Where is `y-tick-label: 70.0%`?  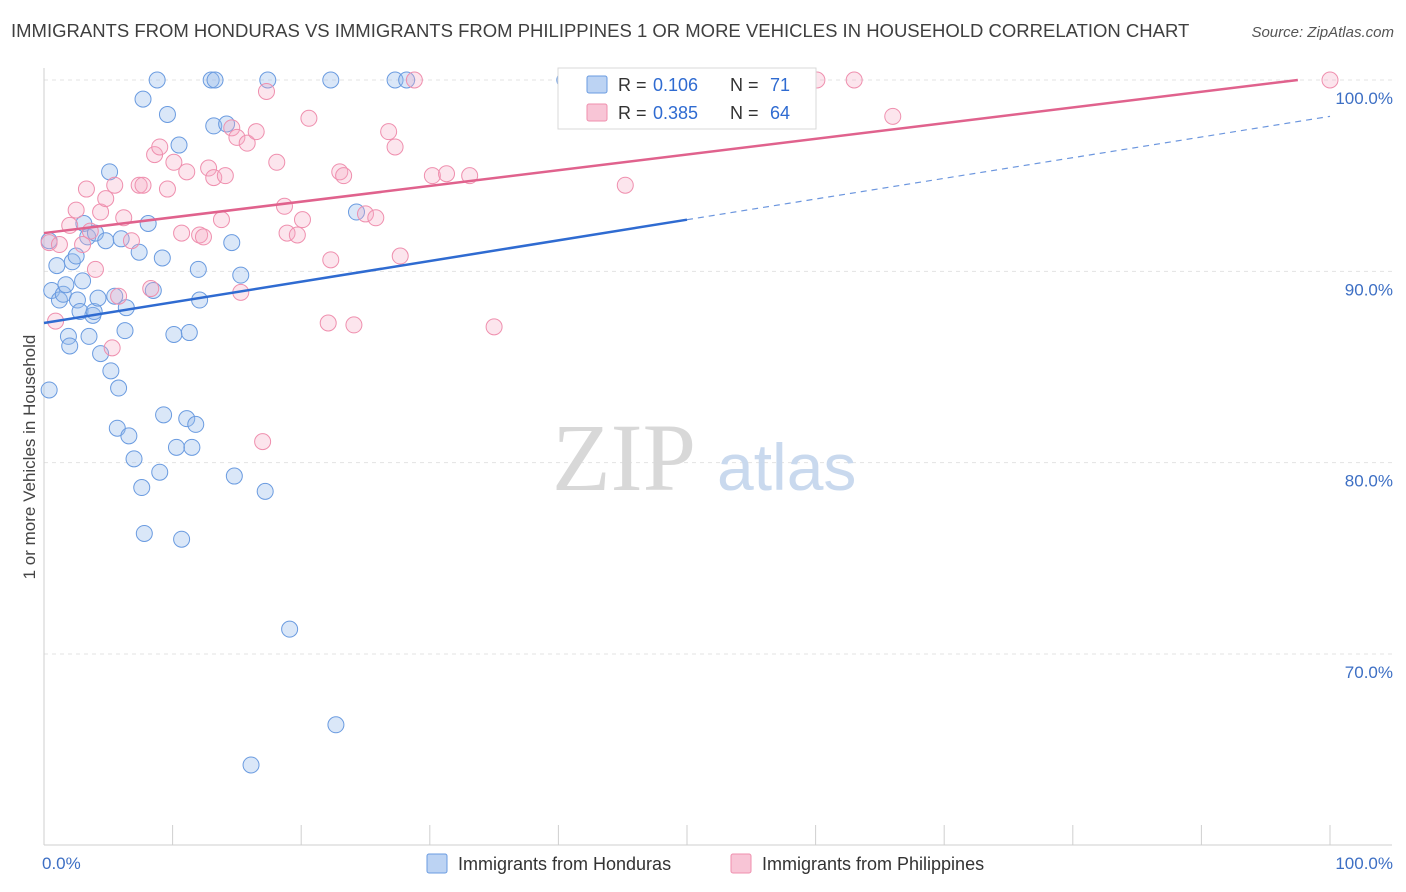
y-tick-label: 70.0% is located at coordinates (1369, 672).